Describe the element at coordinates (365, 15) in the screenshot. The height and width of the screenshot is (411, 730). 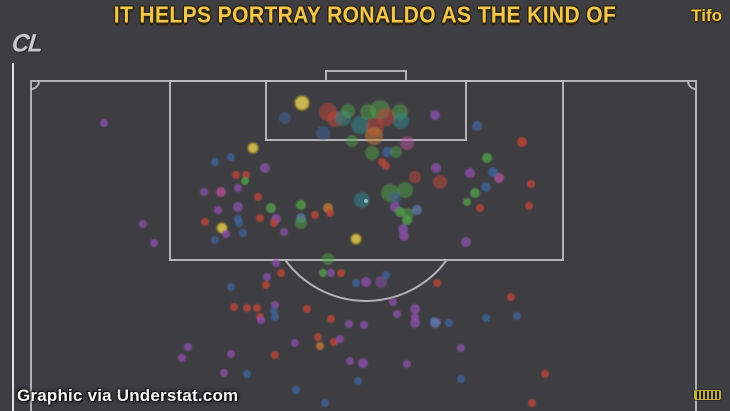
I see `caption-text: IT HELPS PORTRAY RONALDO AS THE KIND OF` at that location.